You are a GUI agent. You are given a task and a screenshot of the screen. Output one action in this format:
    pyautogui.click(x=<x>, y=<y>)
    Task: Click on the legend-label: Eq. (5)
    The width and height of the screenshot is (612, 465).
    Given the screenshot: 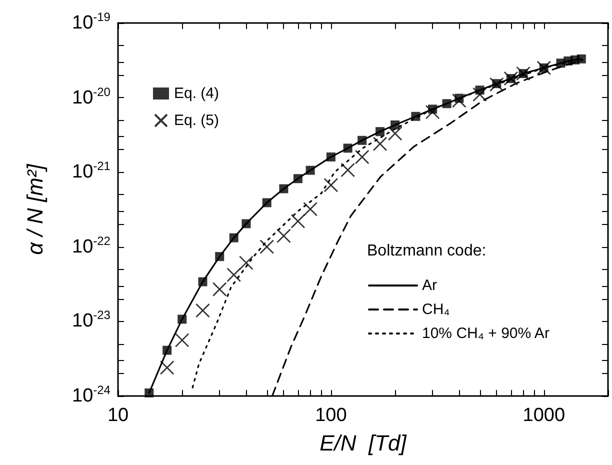 What is the action you would take?
    pyautogui.click(x=197, y=120)
    